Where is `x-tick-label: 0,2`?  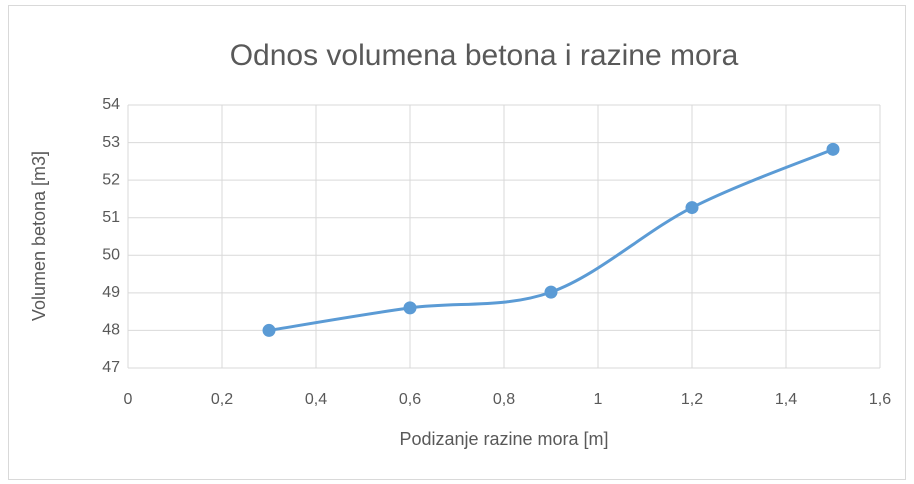
x-tick-label: 0,2 is located at coordinates (222, 399).